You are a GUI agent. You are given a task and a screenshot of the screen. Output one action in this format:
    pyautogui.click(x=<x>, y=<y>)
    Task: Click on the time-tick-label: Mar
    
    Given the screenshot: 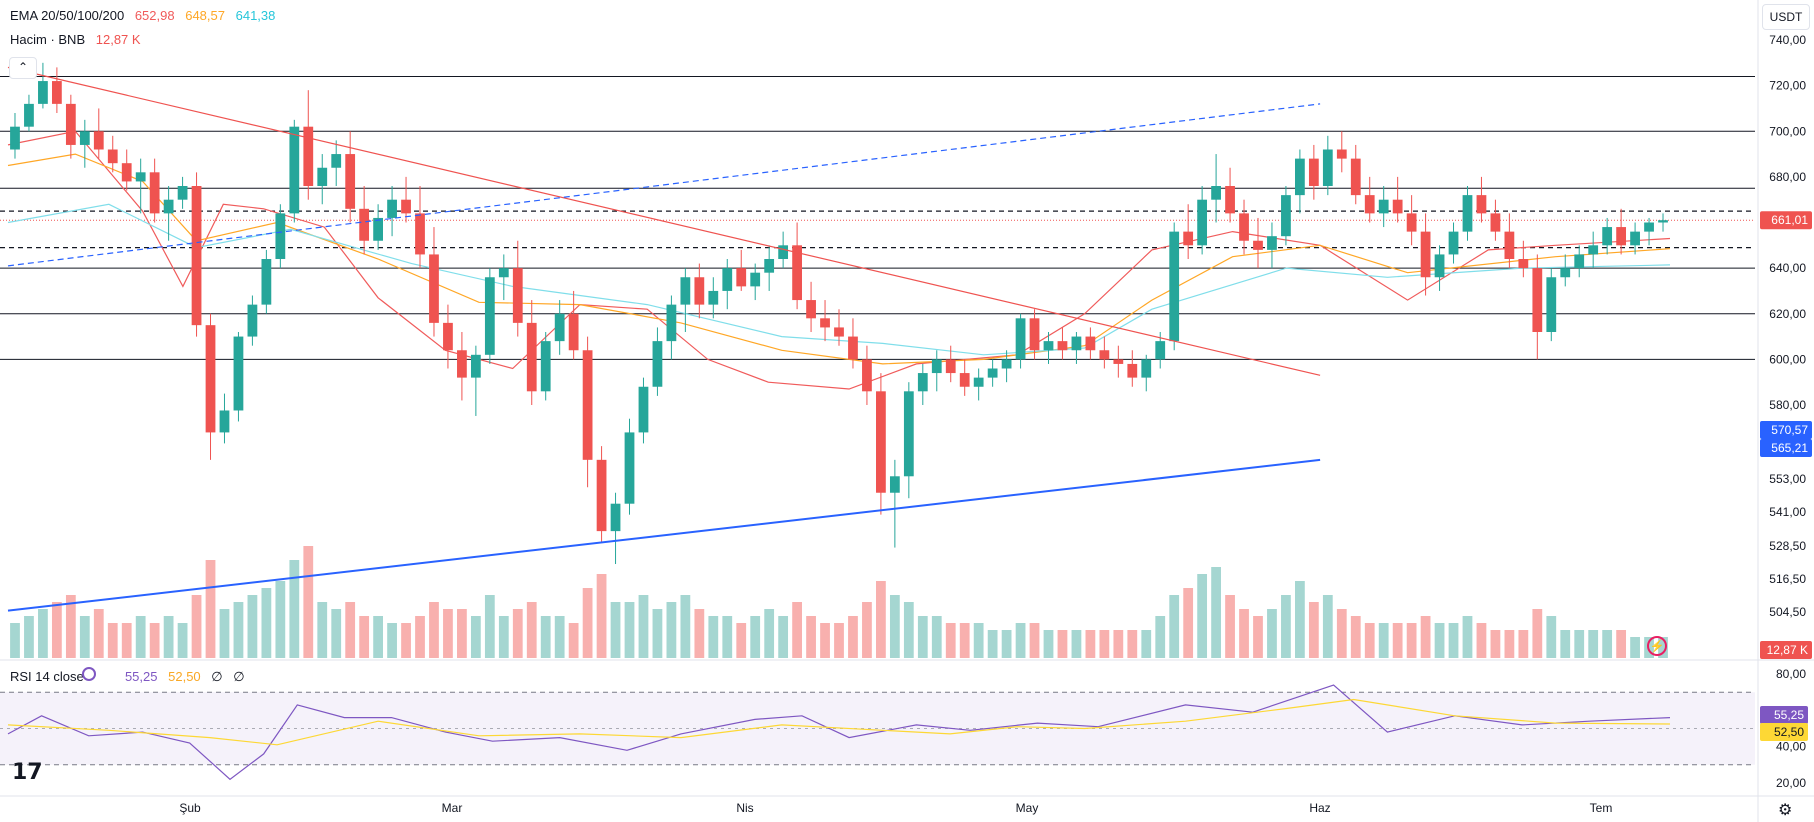 What is the action you would take?
    pyautogui.click(x=452, y=808)
    